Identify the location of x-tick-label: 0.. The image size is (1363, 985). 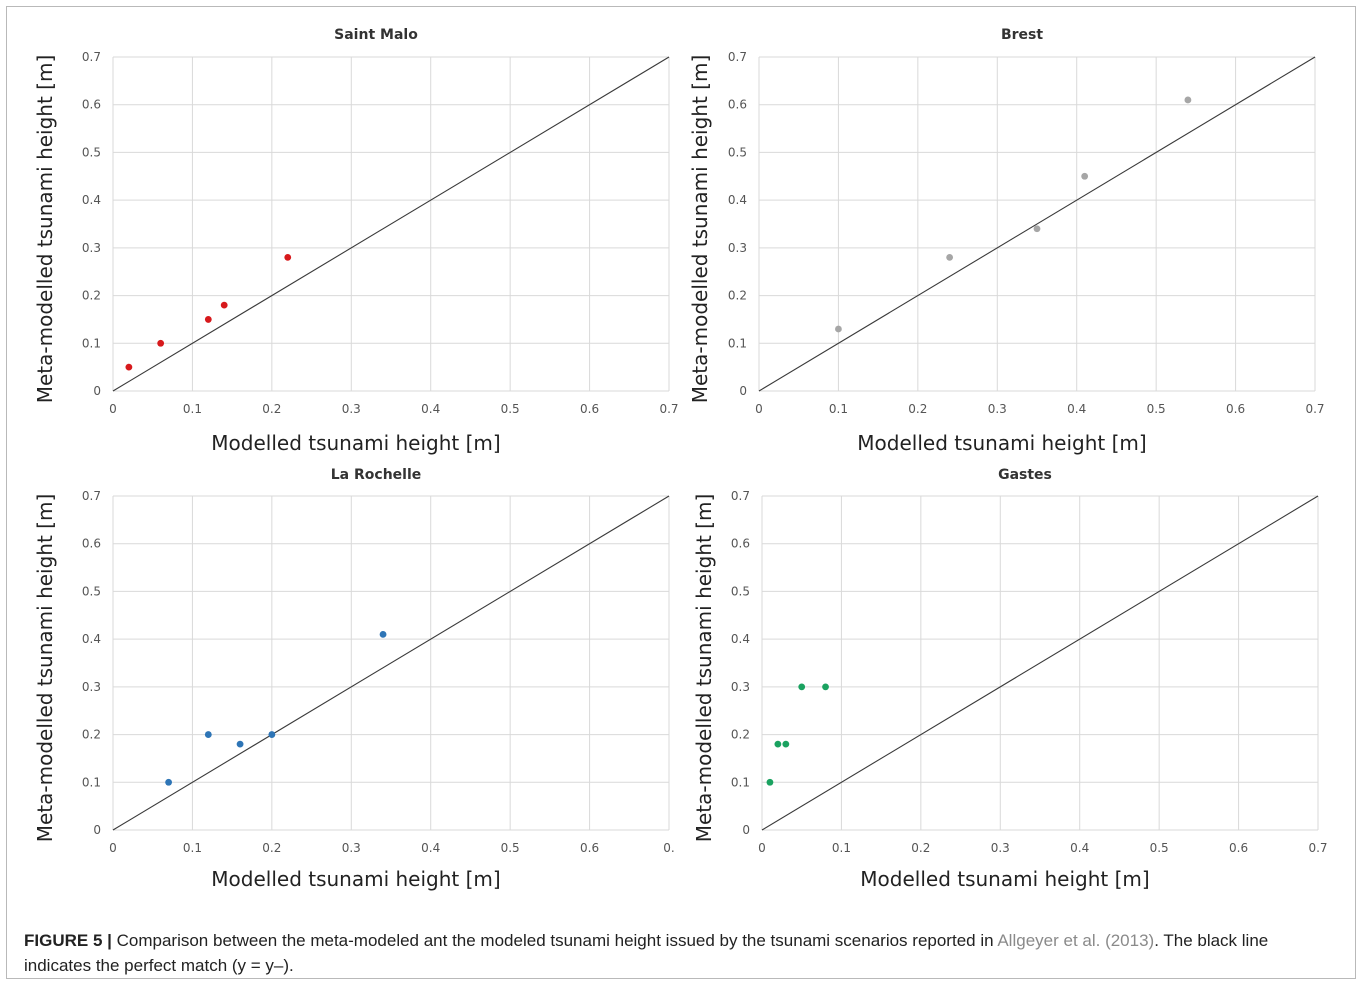
(668, 848).